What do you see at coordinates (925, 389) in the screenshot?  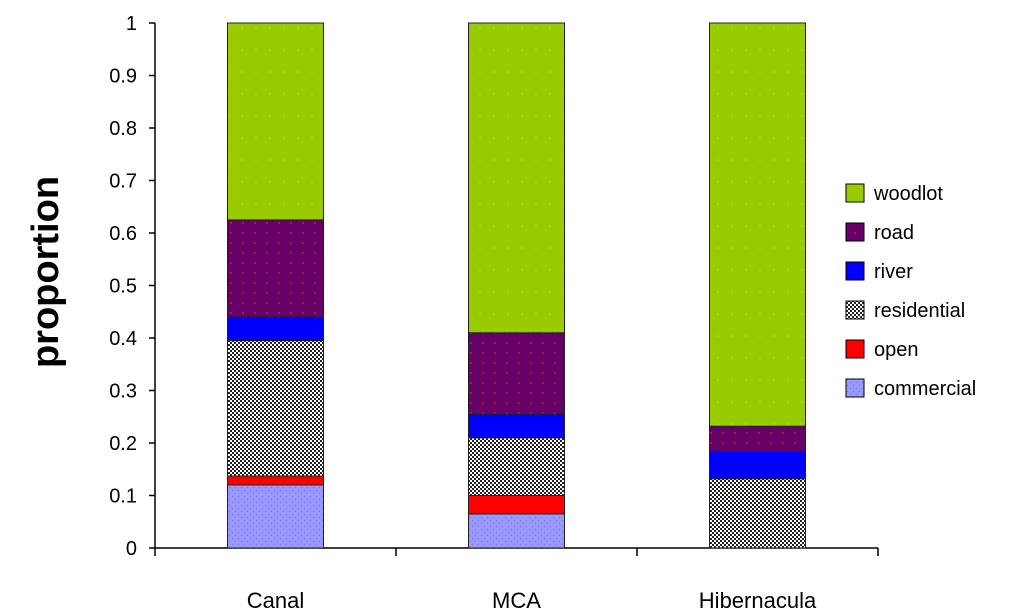 I see `legend-label-commercial: commercial` at bounding box center [925, 389].